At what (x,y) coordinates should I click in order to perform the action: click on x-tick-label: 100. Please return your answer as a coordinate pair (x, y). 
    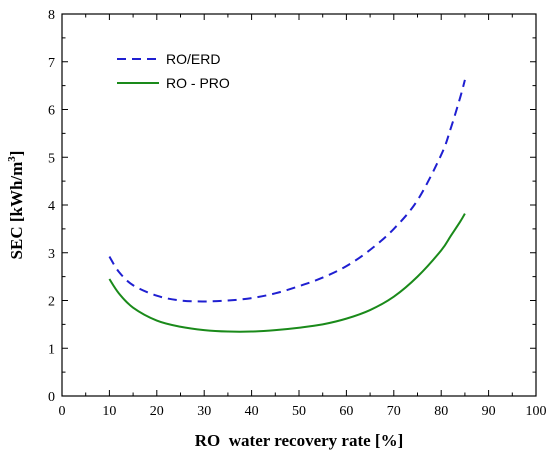
    Looking at the image, I should click on (536, 411).